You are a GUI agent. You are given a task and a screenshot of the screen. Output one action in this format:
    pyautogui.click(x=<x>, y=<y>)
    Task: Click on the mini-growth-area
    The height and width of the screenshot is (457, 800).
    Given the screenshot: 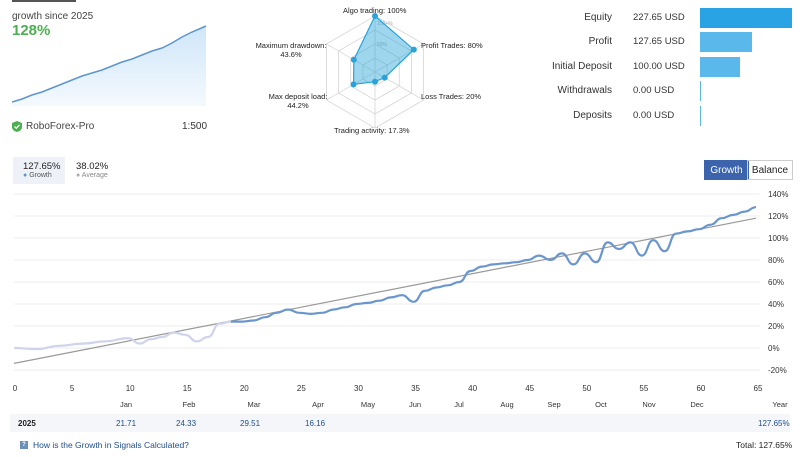 What is the action you would take?
    pyautogui.click(x=109, y=66)
    